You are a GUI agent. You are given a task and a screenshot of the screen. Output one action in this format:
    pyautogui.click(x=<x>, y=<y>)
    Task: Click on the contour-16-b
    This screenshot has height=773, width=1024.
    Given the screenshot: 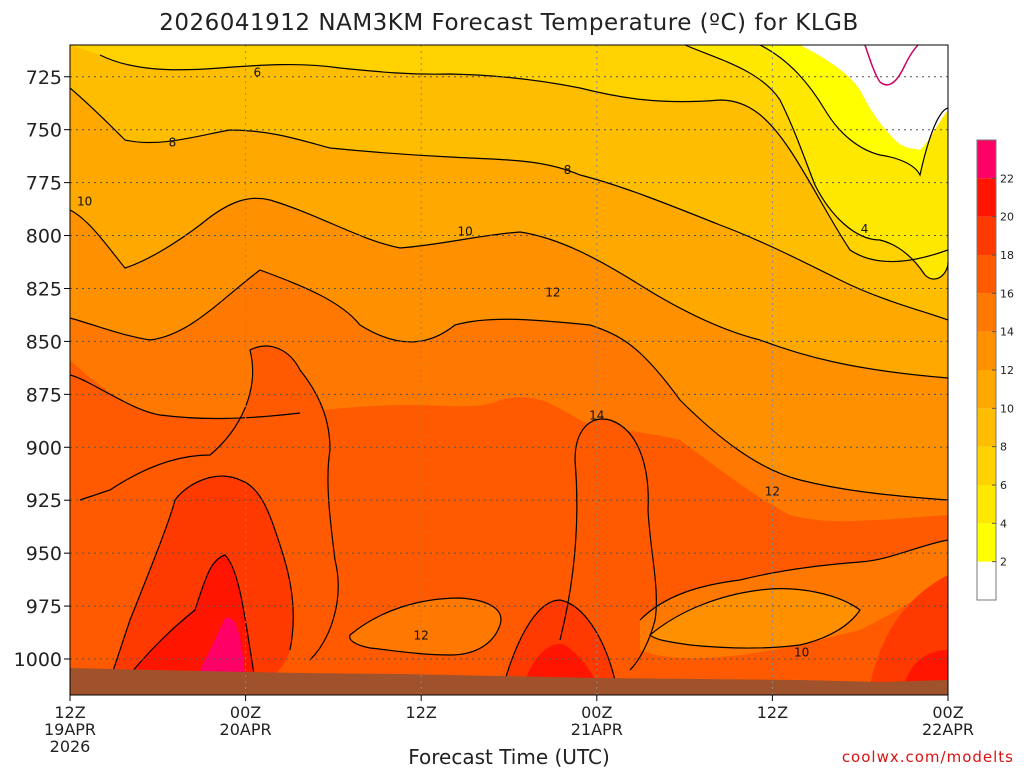 What is the action you would take?
    pyautogui.click(x=608, y=544)
    